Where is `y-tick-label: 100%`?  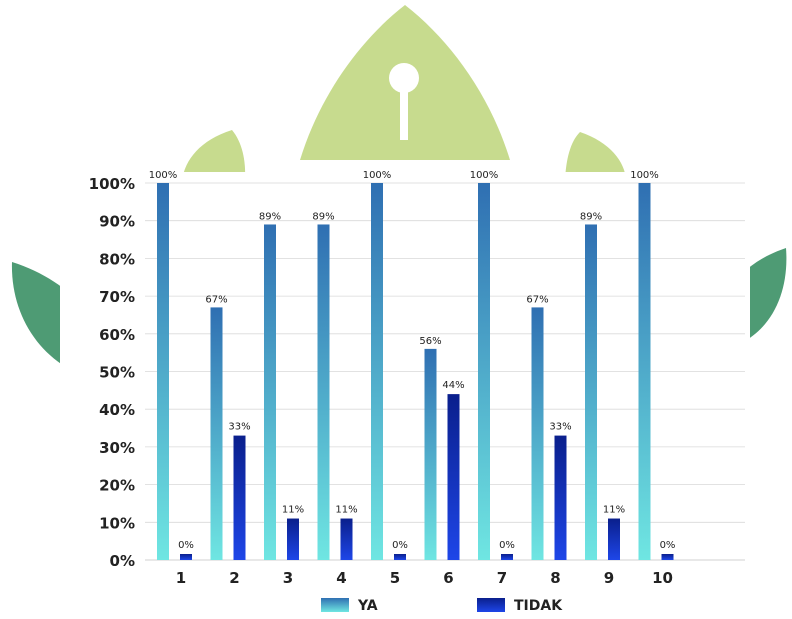 y-tick-label: 100% is located at coordinates (112, 184).